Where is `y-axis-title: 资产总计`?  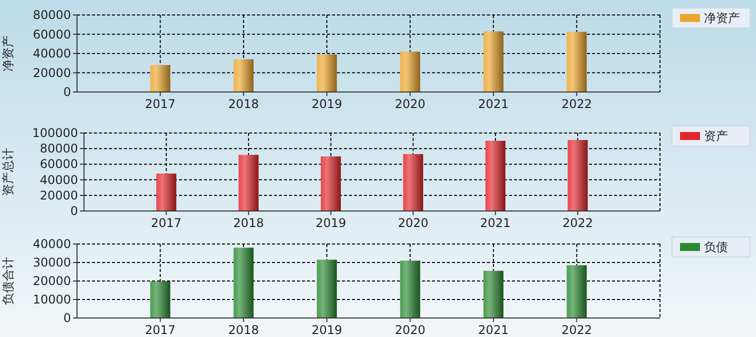
y-axis-title: 资产总计 is located at coordinates (8, 172).